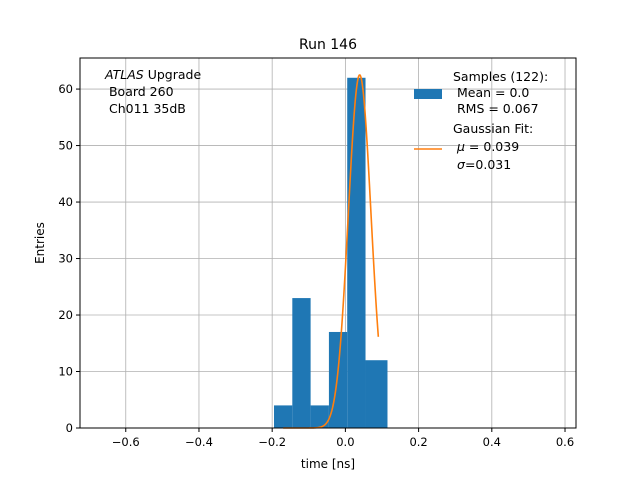 Image resolution: width=640 pixels, height=480 pixels. What do you see at coordinates (328, 464) in the screenshot?
I see `x-axis-label: time [ns]` at bounding box center [328, 464].